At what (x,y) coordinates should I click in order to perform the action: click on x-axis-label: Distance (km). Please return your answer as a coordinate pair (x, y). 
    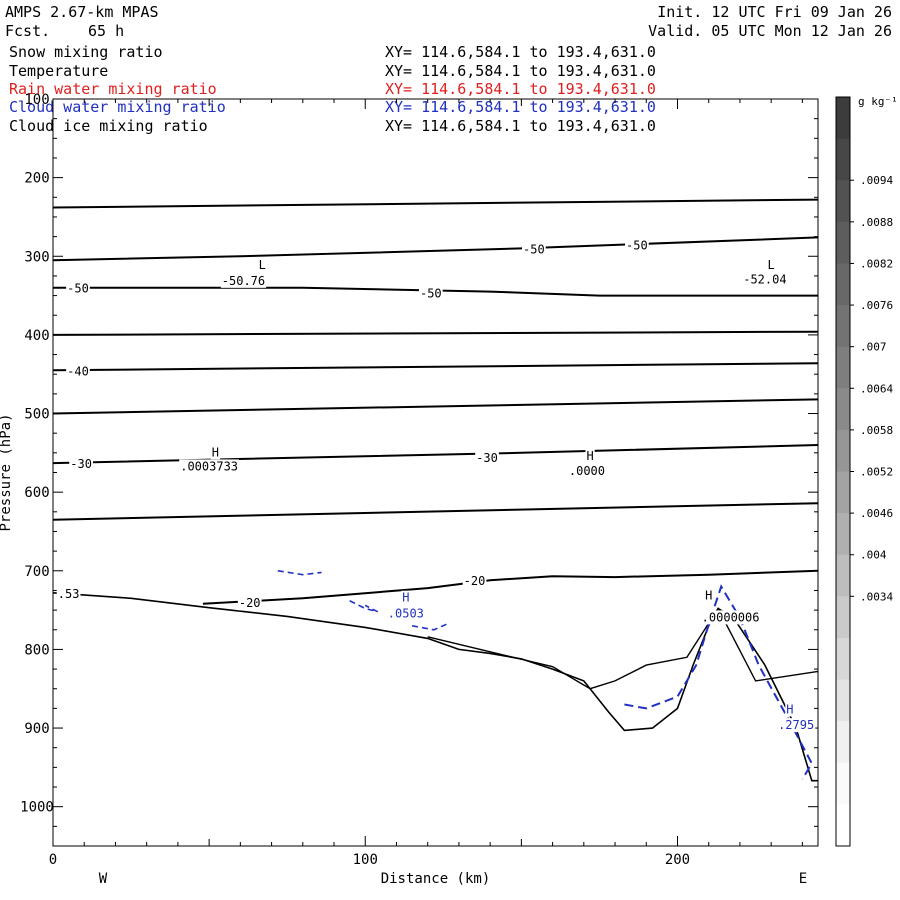
    Looking at the image, I should click on (436, 879).